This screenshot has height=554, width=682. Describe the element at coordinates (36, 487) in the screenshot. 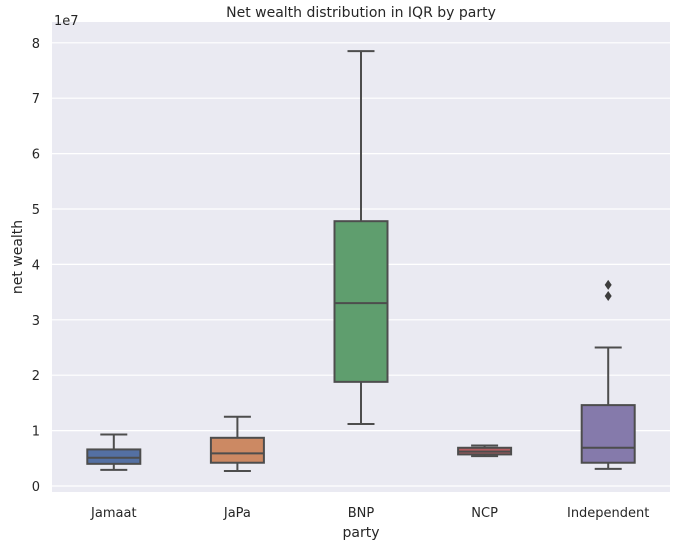

I see `y-tick-label: 0` at that location.